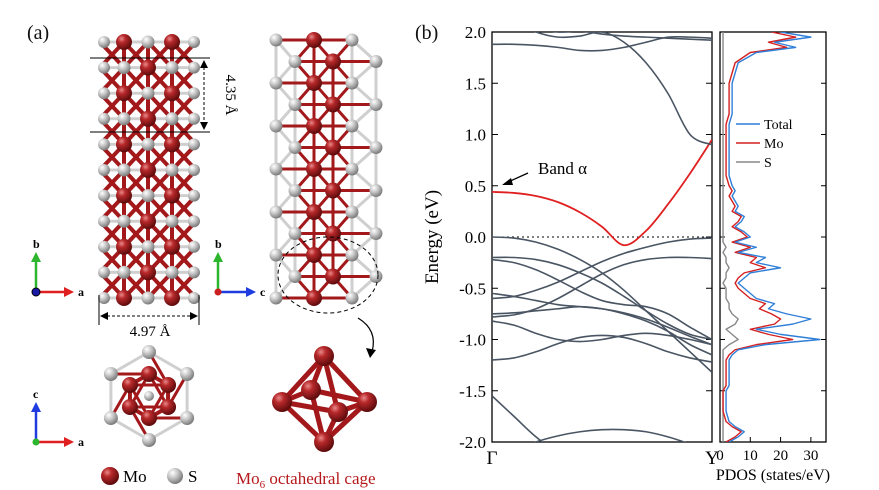 Image resolution: width=879 pixels, height=490 pixels. I want to click on legend-label: Total, so click(778, 125).